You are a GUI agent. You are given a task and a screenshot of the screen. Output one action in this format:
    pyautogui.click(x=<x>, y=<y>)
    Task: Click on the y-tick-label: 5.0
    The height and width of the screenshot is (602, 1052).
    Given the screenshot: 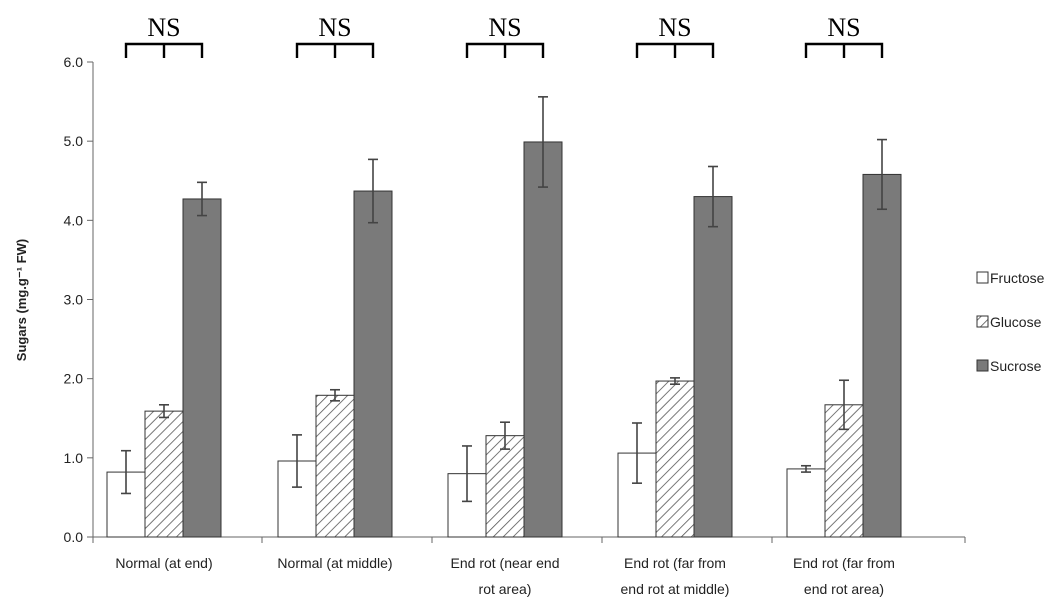 What is the action you would take?
    pyautogui.click(x=74, y=141)
    